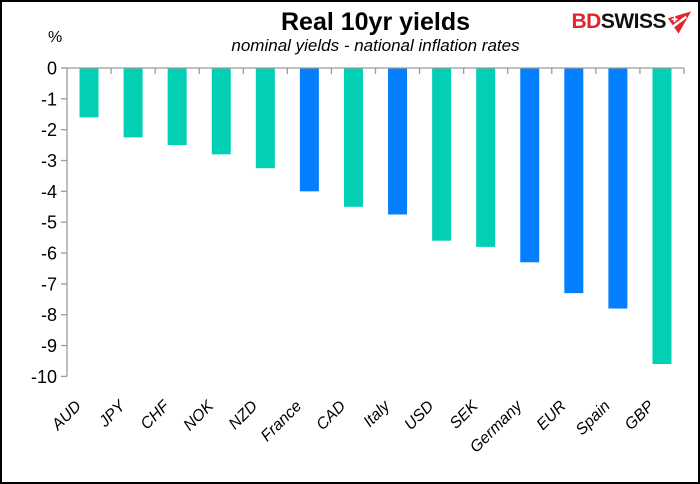 Image resolution: width=700 pixels, height=484 pixels. What do you see at coordinates (133, 103) in the screenshot?
I see `bar-JPY` at bounding box center [133, 103].